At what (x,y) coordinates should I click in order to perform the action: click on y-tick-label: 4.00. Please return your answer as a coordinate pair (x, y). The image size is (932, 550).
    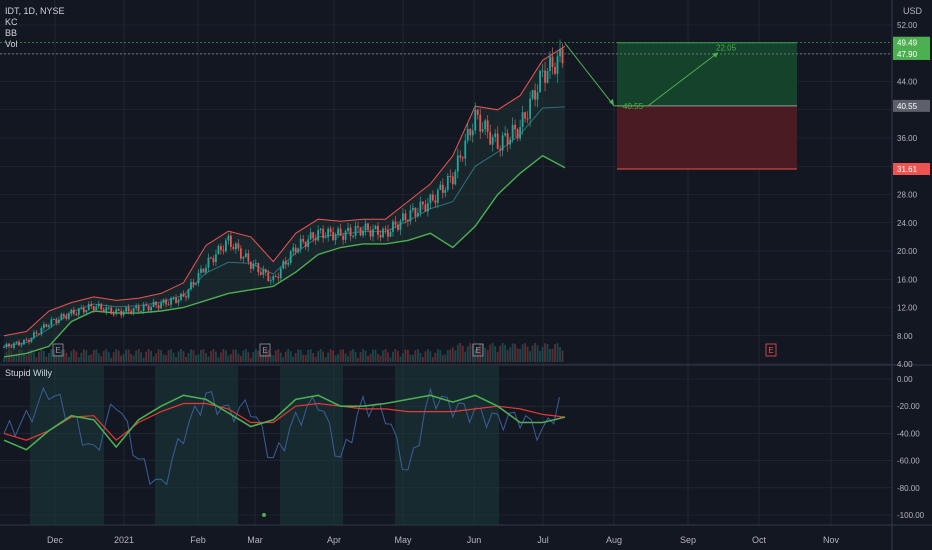
    Looking at the image, I should click on (905, 364).